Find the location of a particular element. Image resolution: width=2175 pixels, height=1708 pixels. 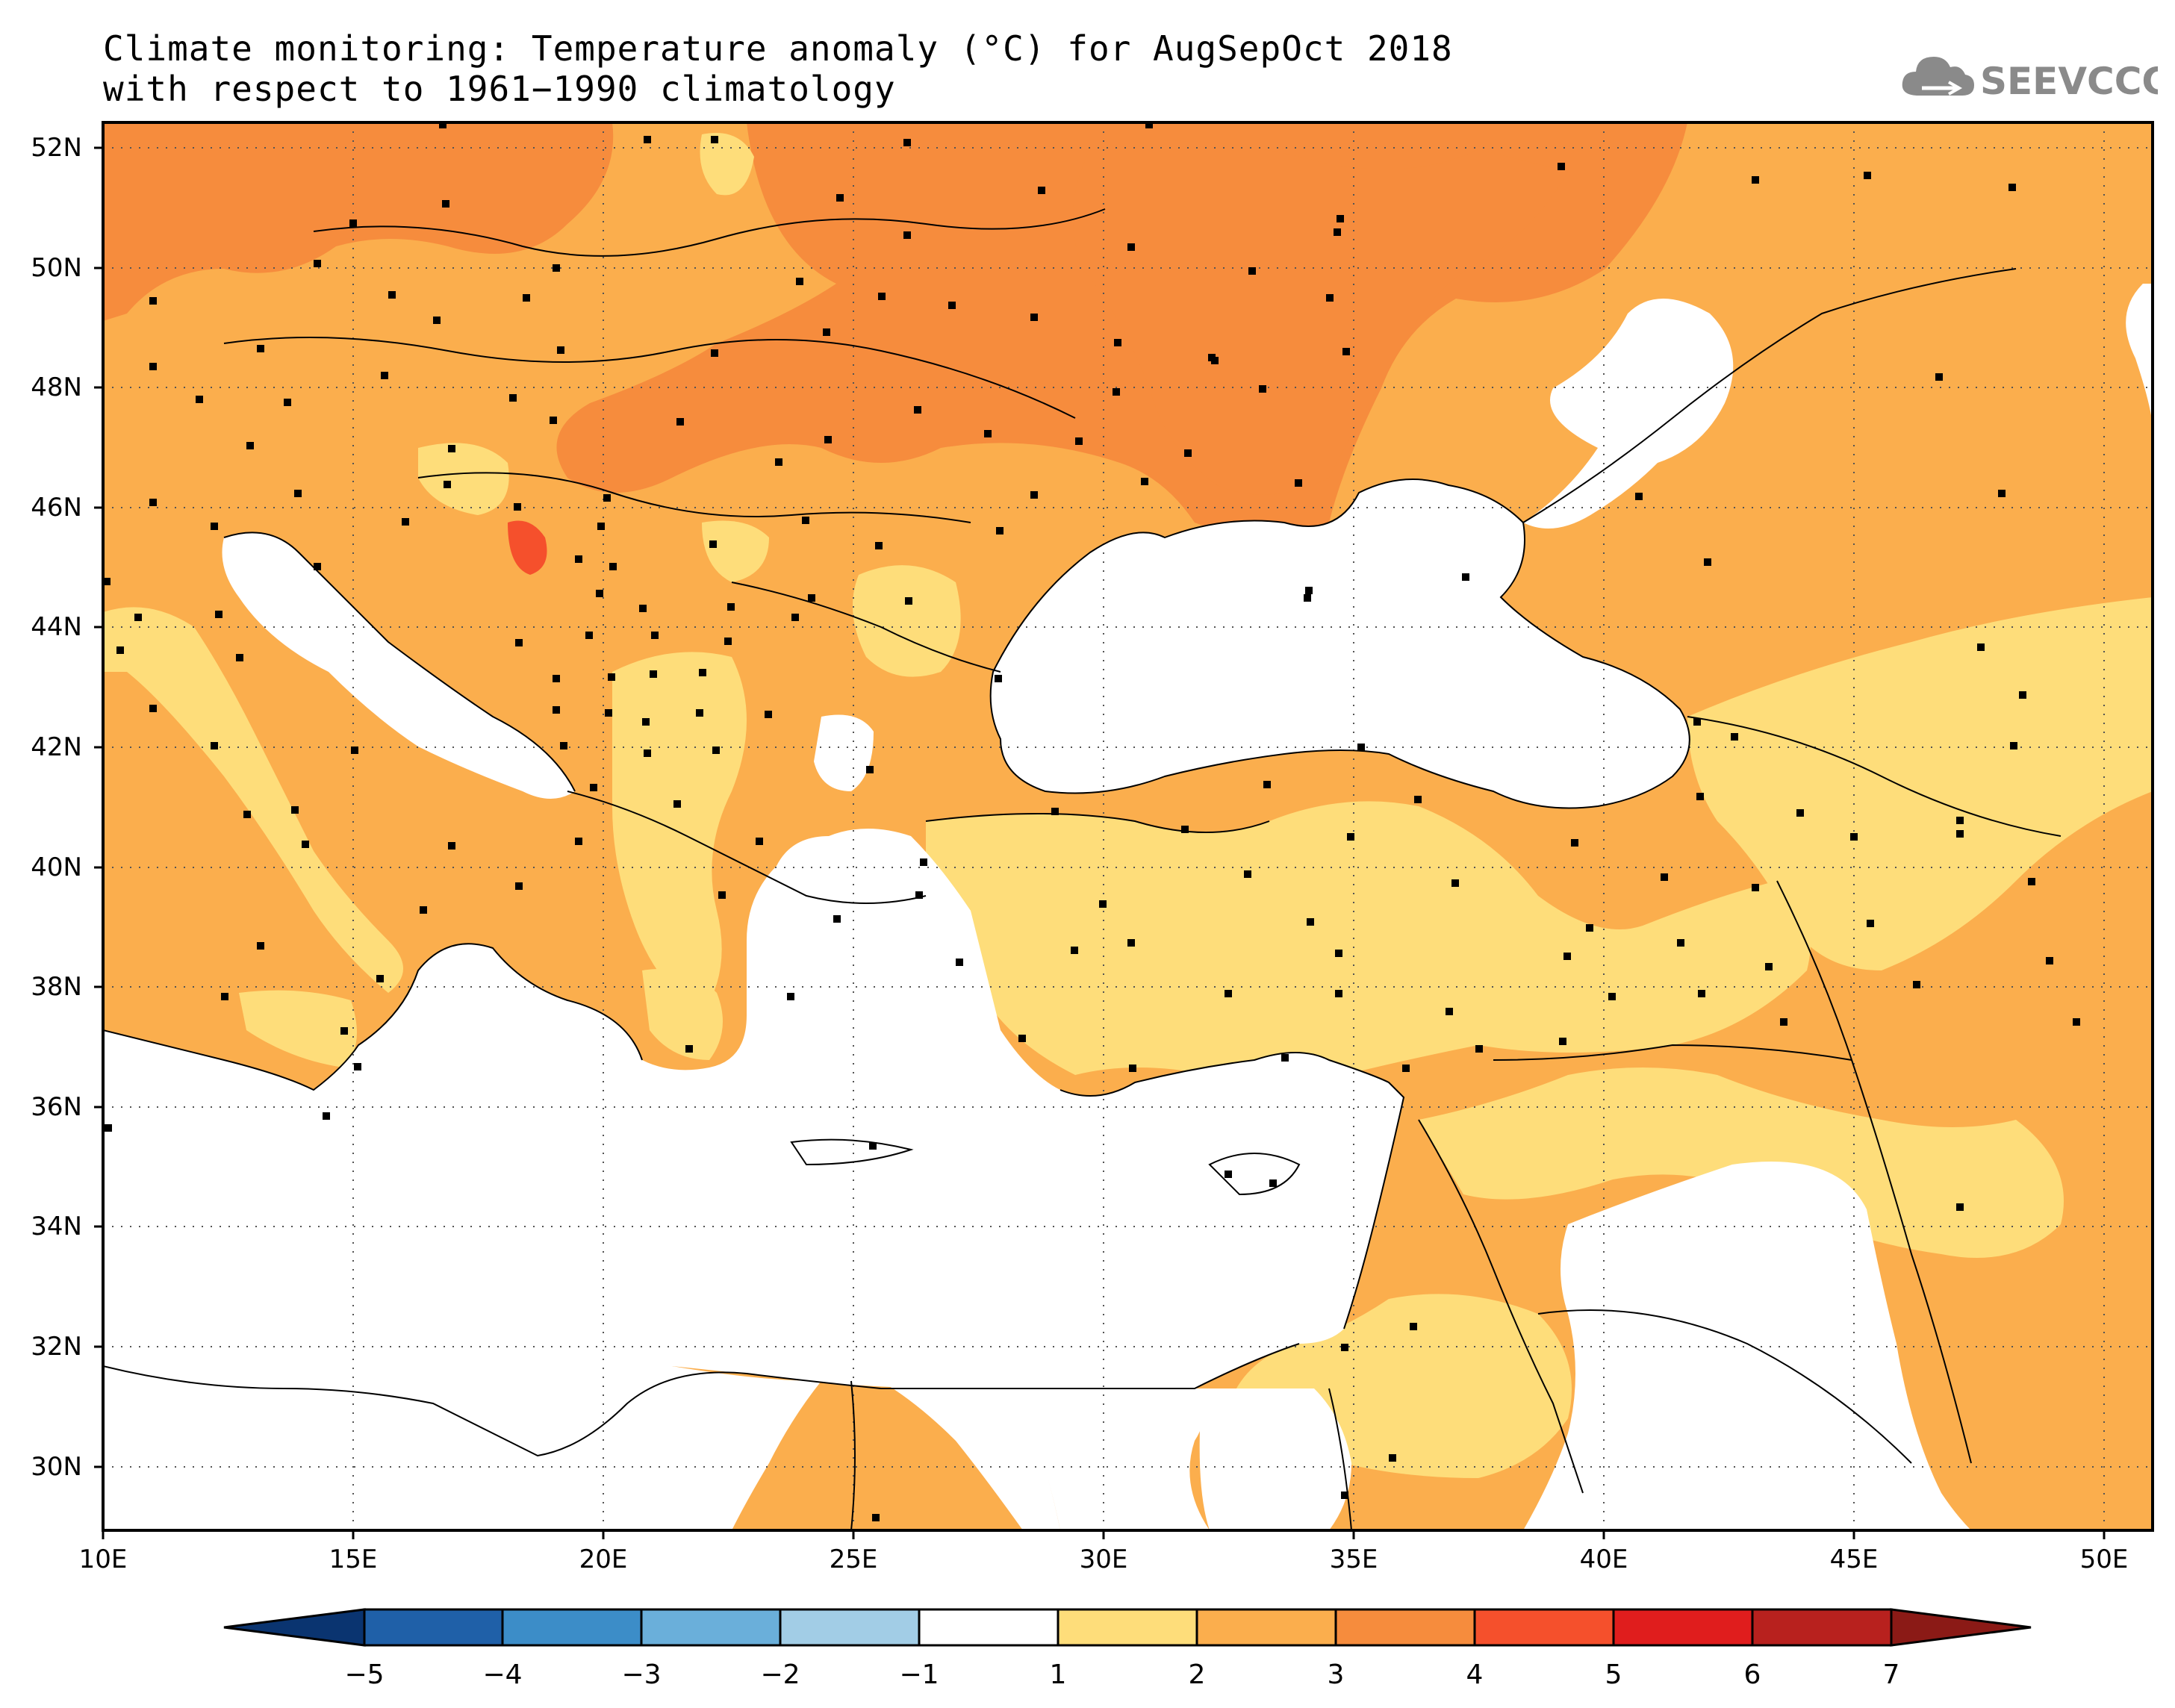

colorbar-label: −4 is located at coordinates (502, 1674).